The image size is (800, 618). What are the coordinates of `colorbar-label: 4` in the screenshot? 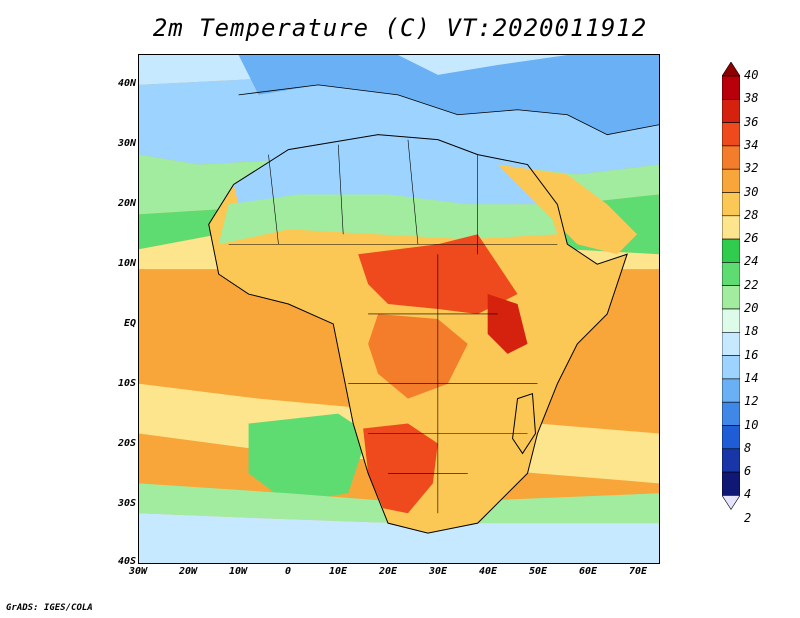 It's located at (748, 494).